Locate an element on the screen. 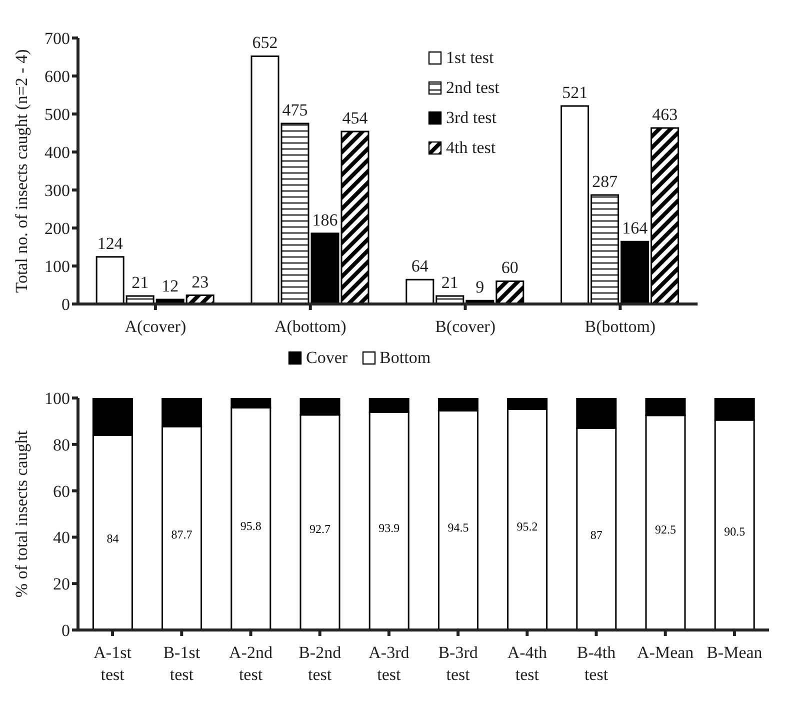 The image size is (787, 710). x-tick-label: A-1st test is located at coordinates (113, 663).